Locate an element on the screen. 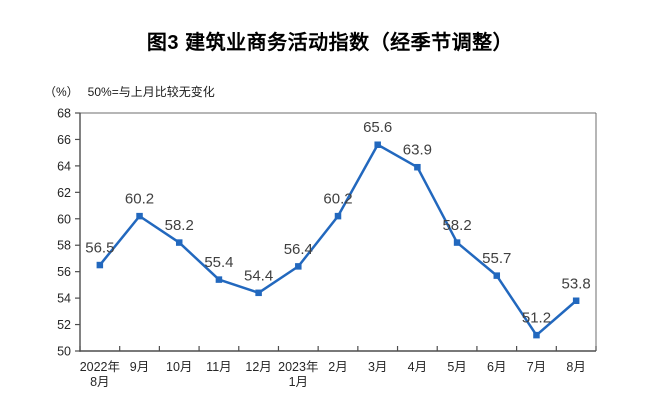 This screenshot has height=419, width=660. x-axis-tick-label: 12月 is located at coordinates (258, 367).